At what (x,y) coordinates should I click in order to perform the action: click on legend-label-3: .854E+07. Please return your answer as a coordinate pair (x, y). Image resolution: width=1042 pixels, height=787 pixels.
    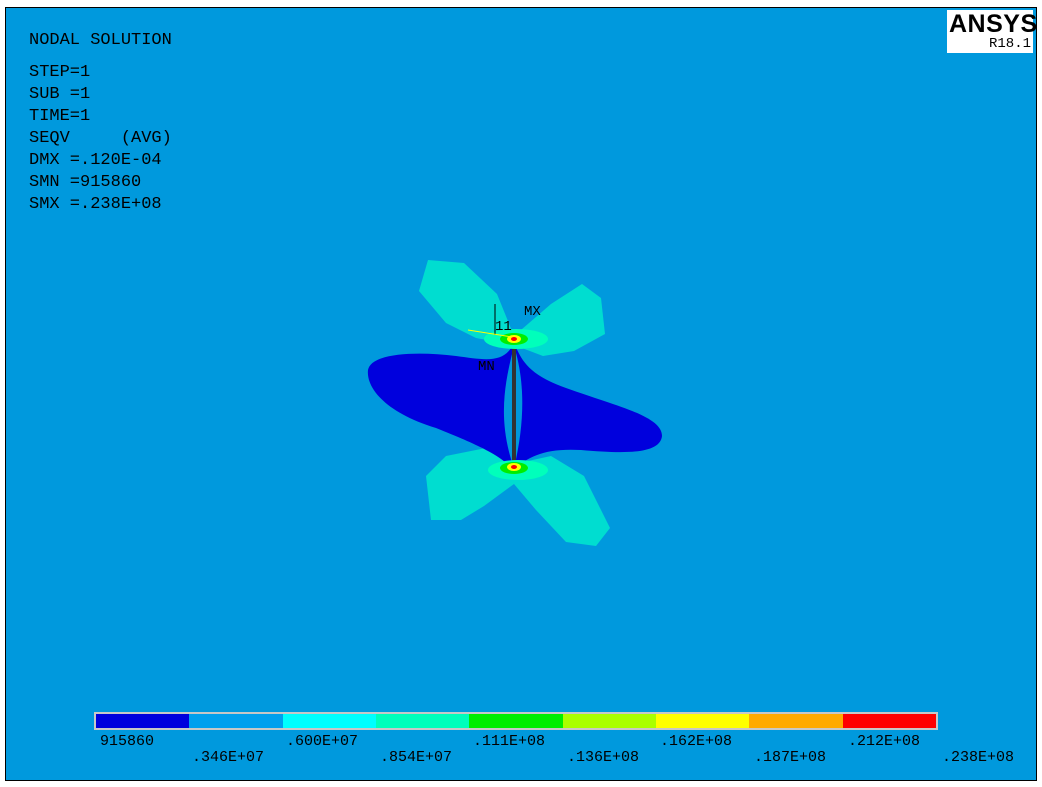
    Looking at the image, I should click on (416, 757).